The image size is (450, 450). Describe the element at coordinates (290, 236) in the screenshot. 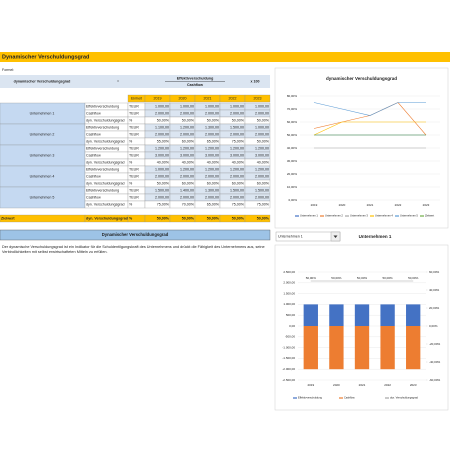

I see `dropdown-value: Unternehmen 1` at that location.